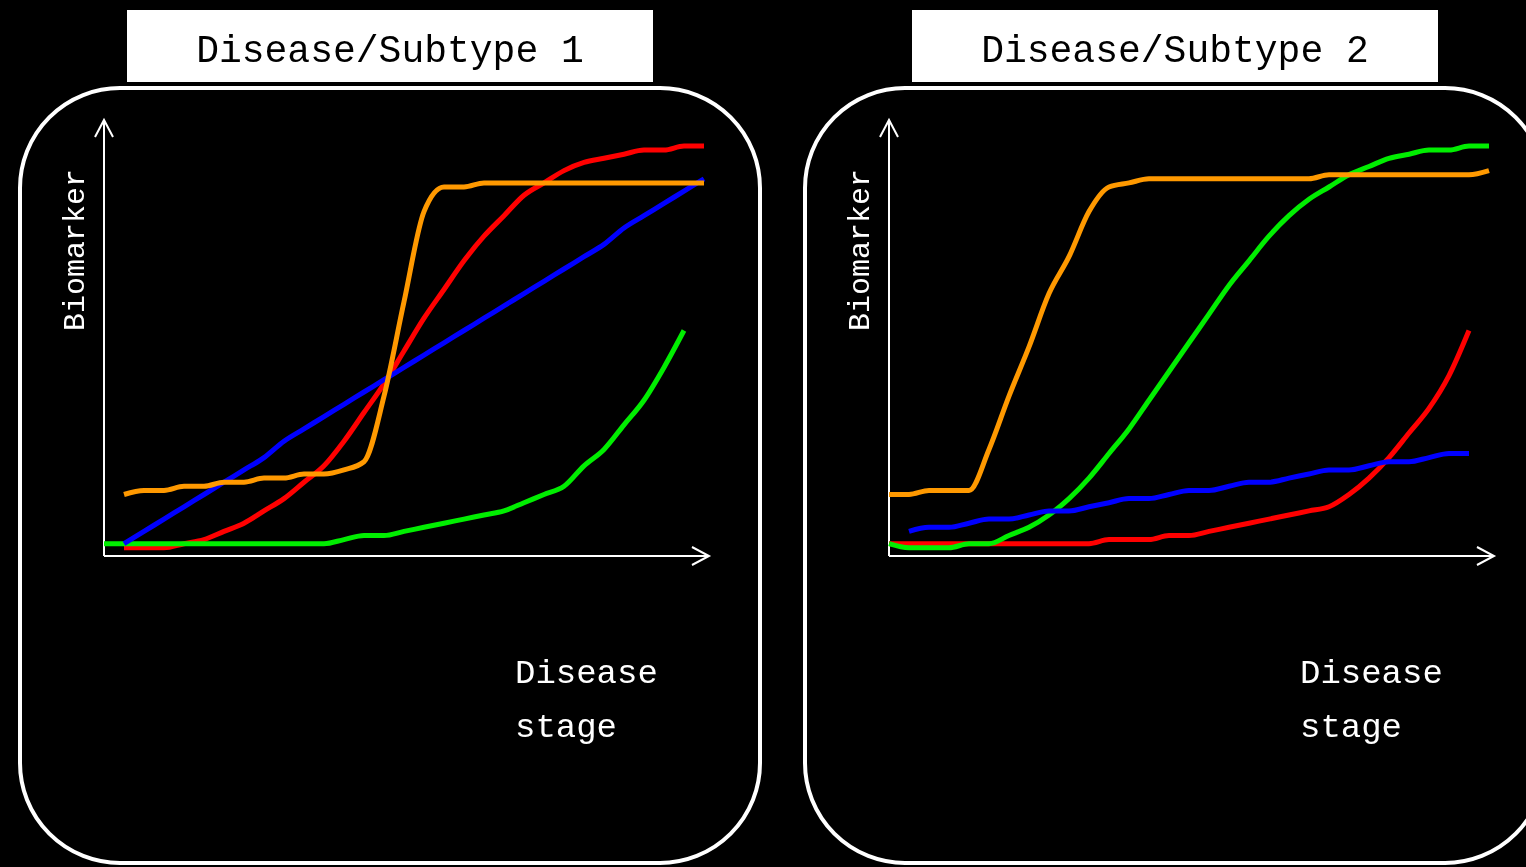 Image resolution: width=1526 pixels, height=867 pixels. I want to click on chart-title: Disease/Subtype 2, so click(1175, 51).